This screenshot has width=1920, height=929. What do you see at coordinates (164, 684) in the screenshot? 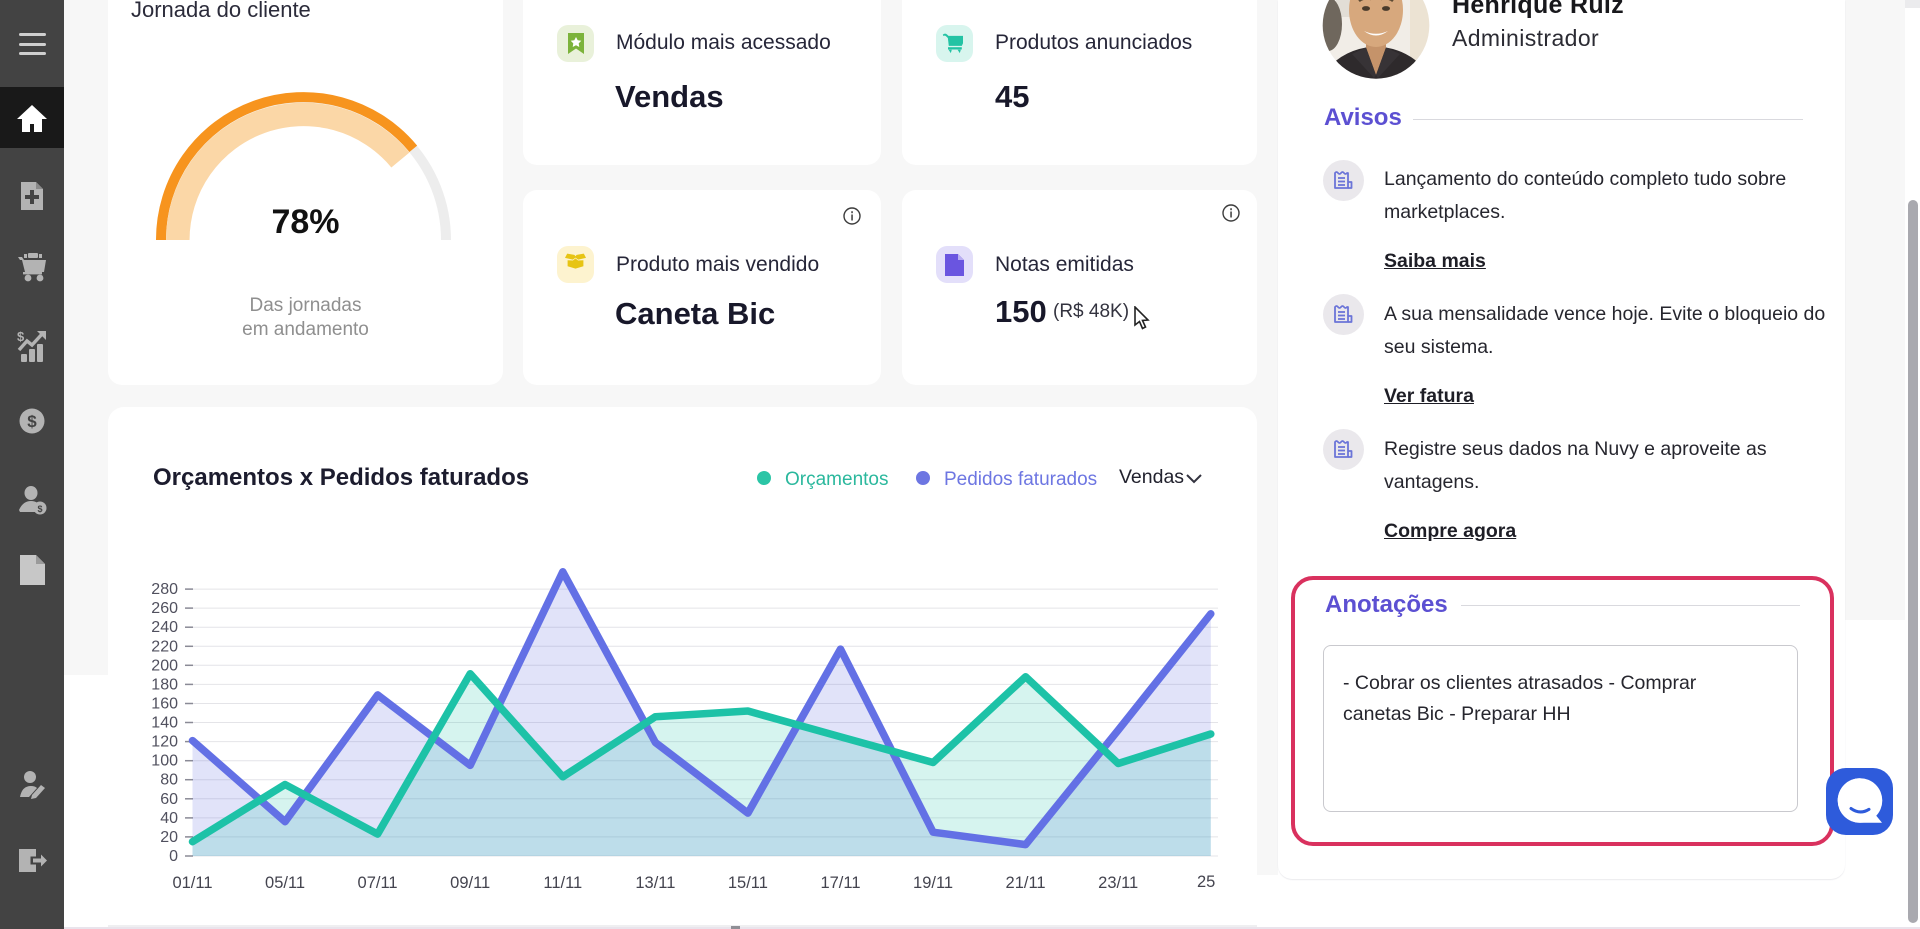
I see `svg-text: 180` at bounding box center [164, 684].